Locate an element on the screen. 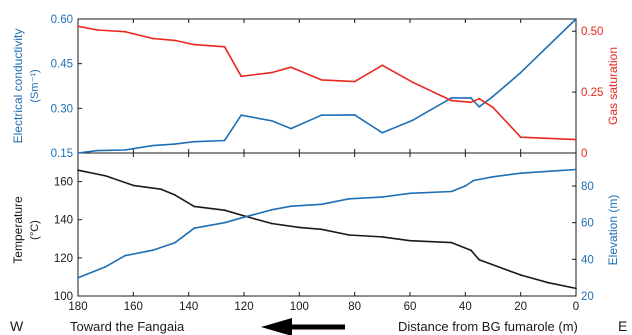 The height and width of the screenshot is (335, 632). x-tick-label: 20 is located at coordinates (520, 307).